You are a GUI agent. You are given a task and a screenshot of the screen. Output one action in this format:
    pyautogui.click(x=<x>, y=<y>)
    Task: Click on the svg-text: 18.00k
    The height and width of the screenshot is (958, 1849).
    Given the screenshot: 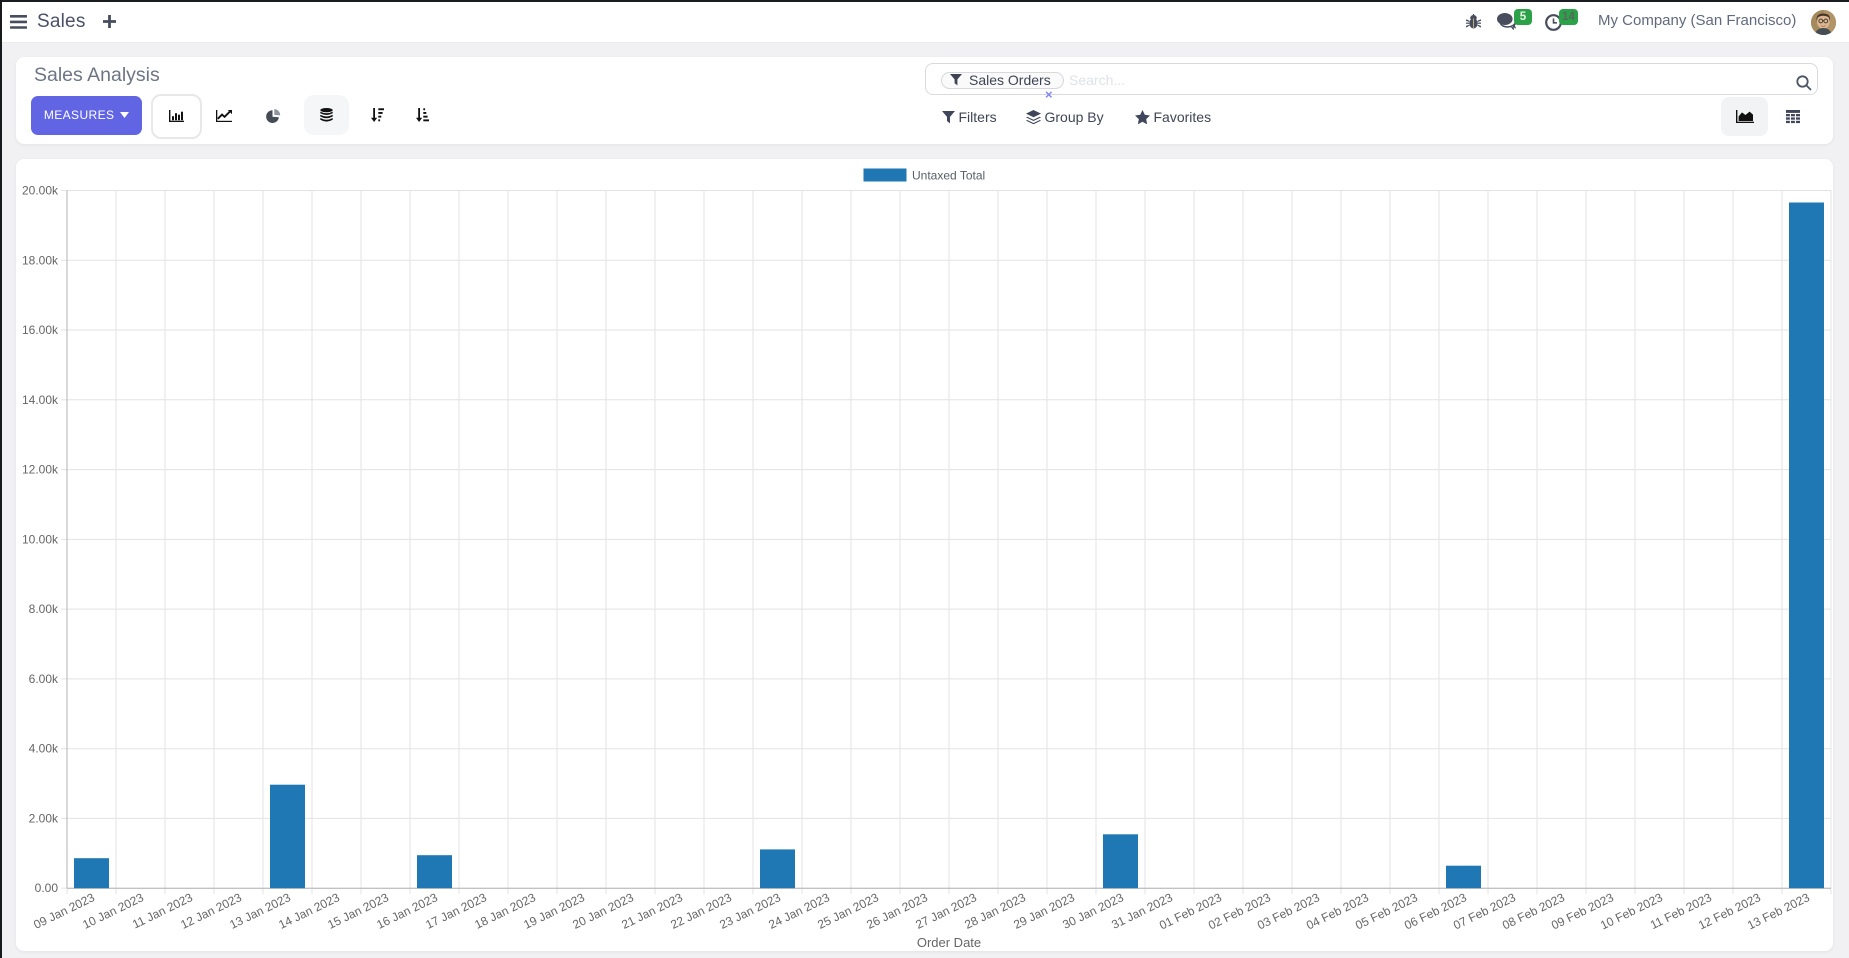 What is the action you would take?
    pyautogui.click(x=40, y=260)
    